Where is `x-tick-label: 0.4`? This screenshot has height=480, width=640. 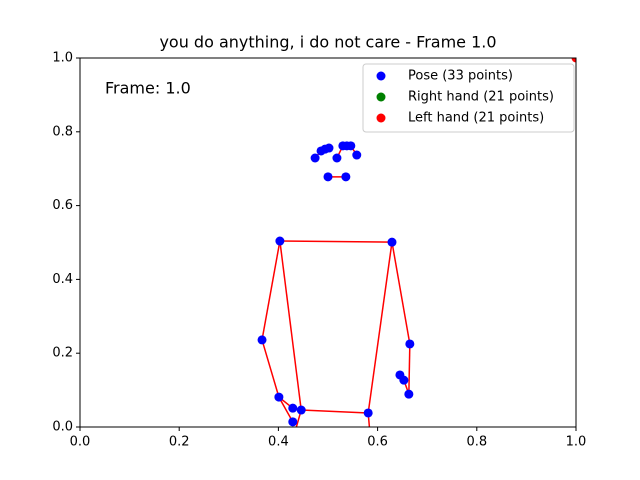
x-tick-label: 0.4 is located at coordinates (278, 442).